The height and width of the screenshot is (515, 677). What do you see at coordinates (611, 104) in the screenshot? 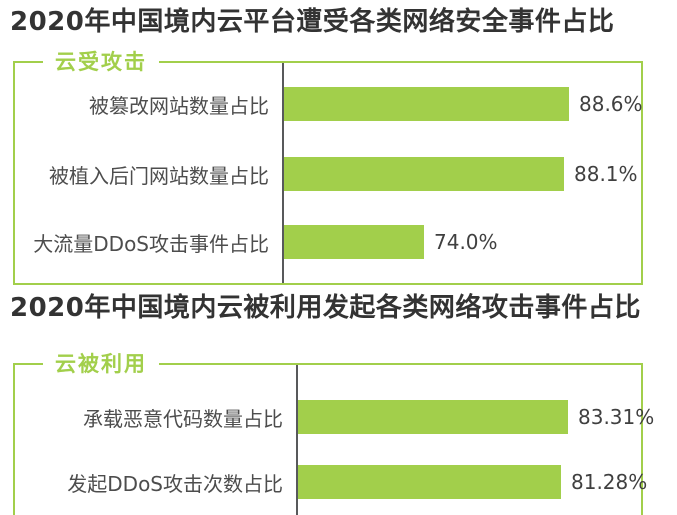
I see `bar-value-label: 88.6%` at bounding box center [611, 104].